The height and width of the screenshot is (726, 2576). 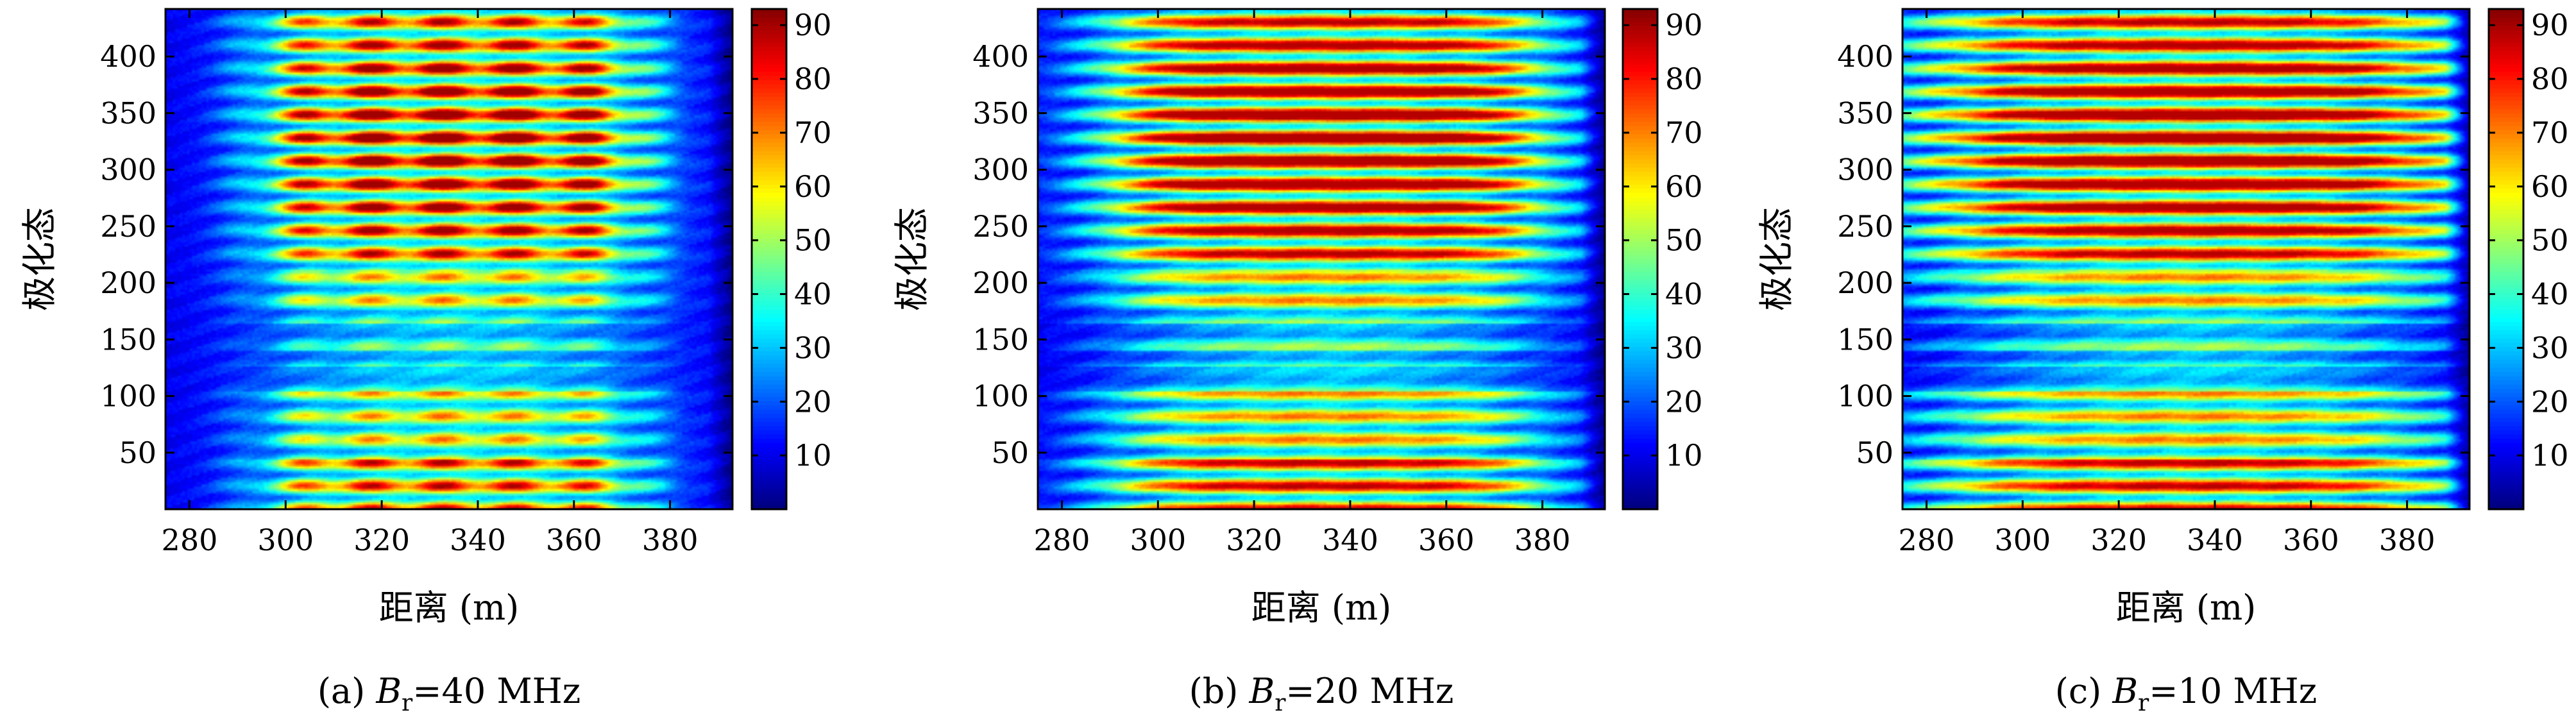 I want to click on y-tick-label: 50, so click(x=138, y=452).